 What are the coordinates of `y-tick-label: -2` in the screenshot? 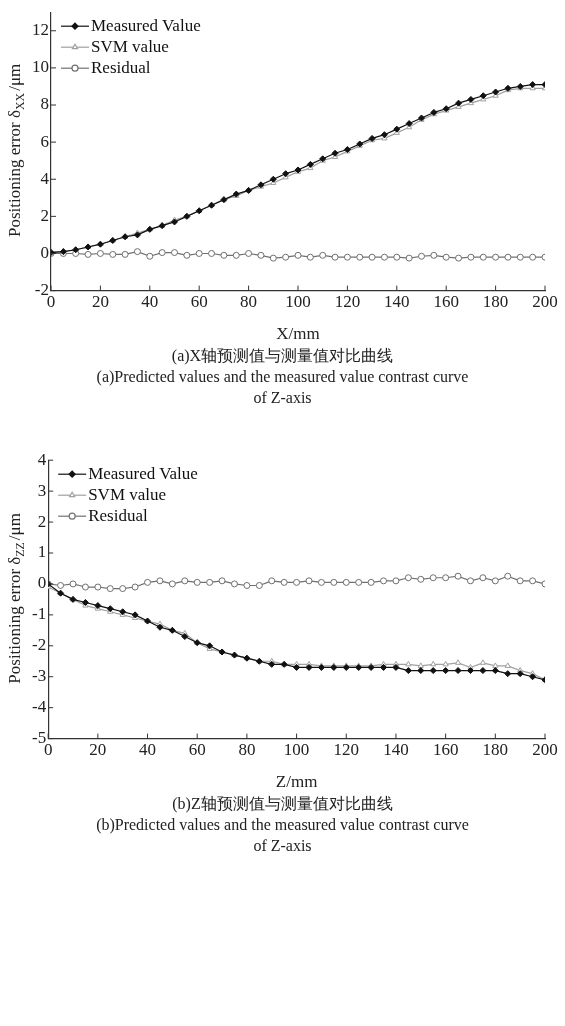 It's located at (39, 645).